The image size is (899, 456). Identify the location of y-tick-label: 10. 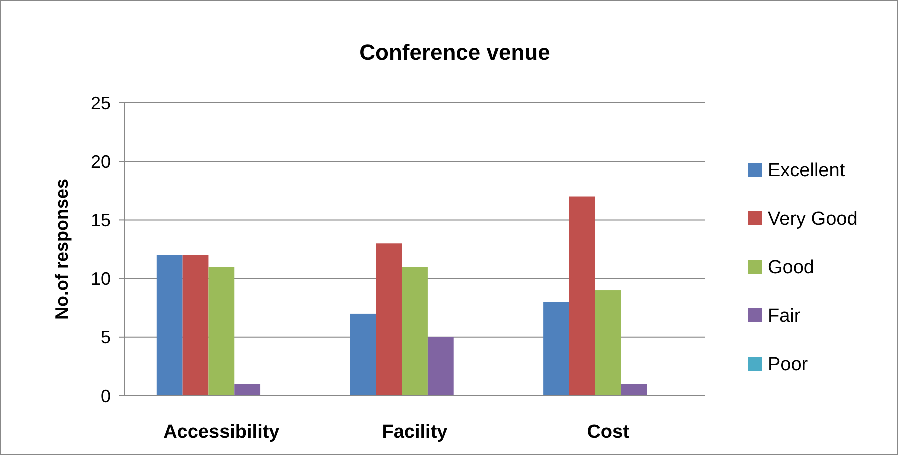
(100, 279).